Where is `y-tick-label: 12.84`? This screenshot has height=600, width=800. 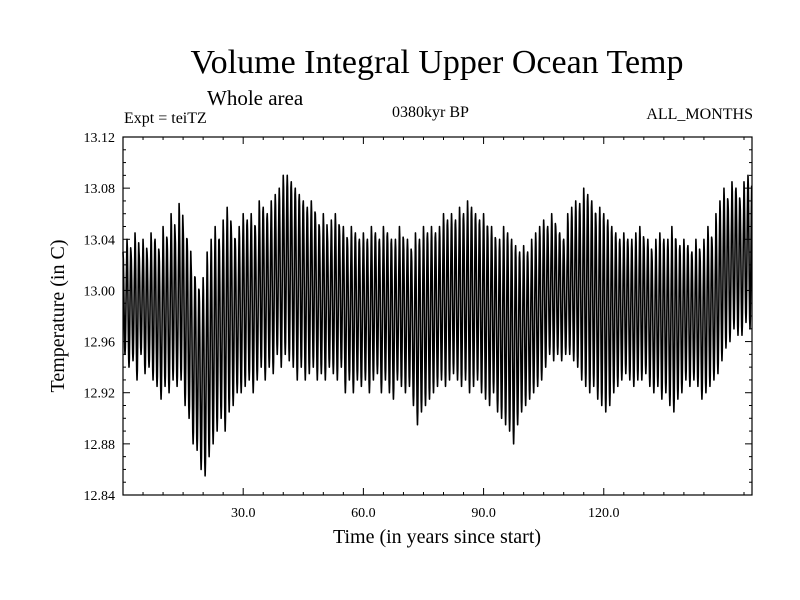 y-tick-label: 12.84 is located at coordinates (100, 496).